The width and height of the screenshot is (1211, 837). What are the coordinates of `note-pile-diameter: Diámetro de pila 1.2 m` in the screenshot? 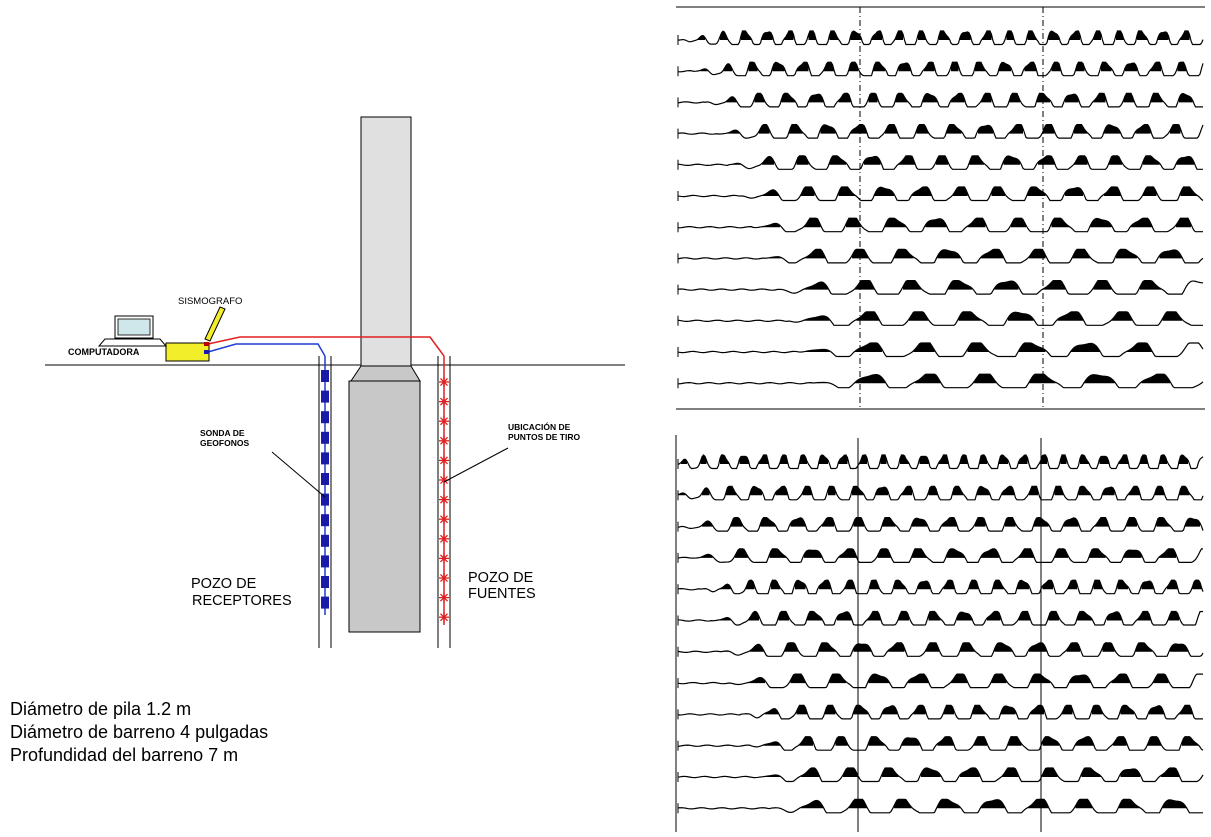 It's located at (101, 709).